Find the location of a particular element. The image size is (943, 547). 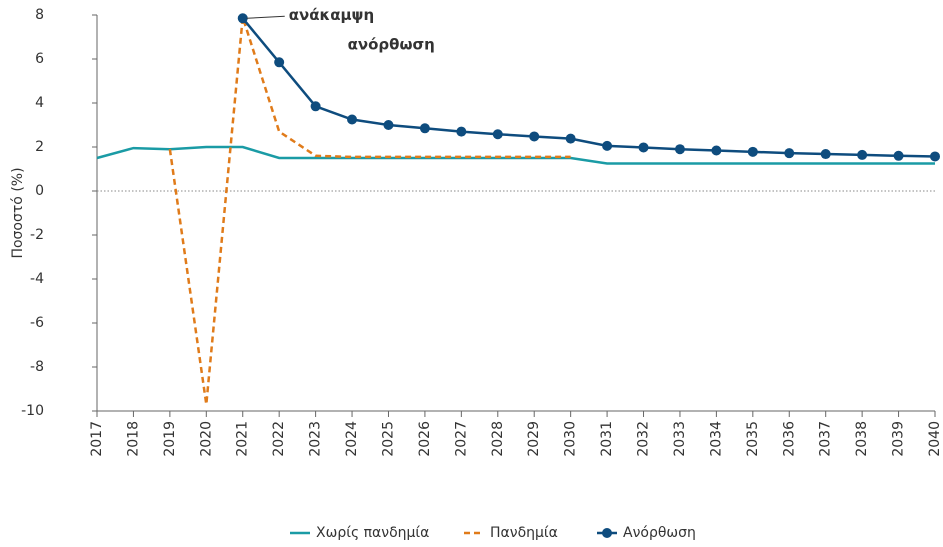

x-tick-label: 2036 is located at coordinates (789, 439).